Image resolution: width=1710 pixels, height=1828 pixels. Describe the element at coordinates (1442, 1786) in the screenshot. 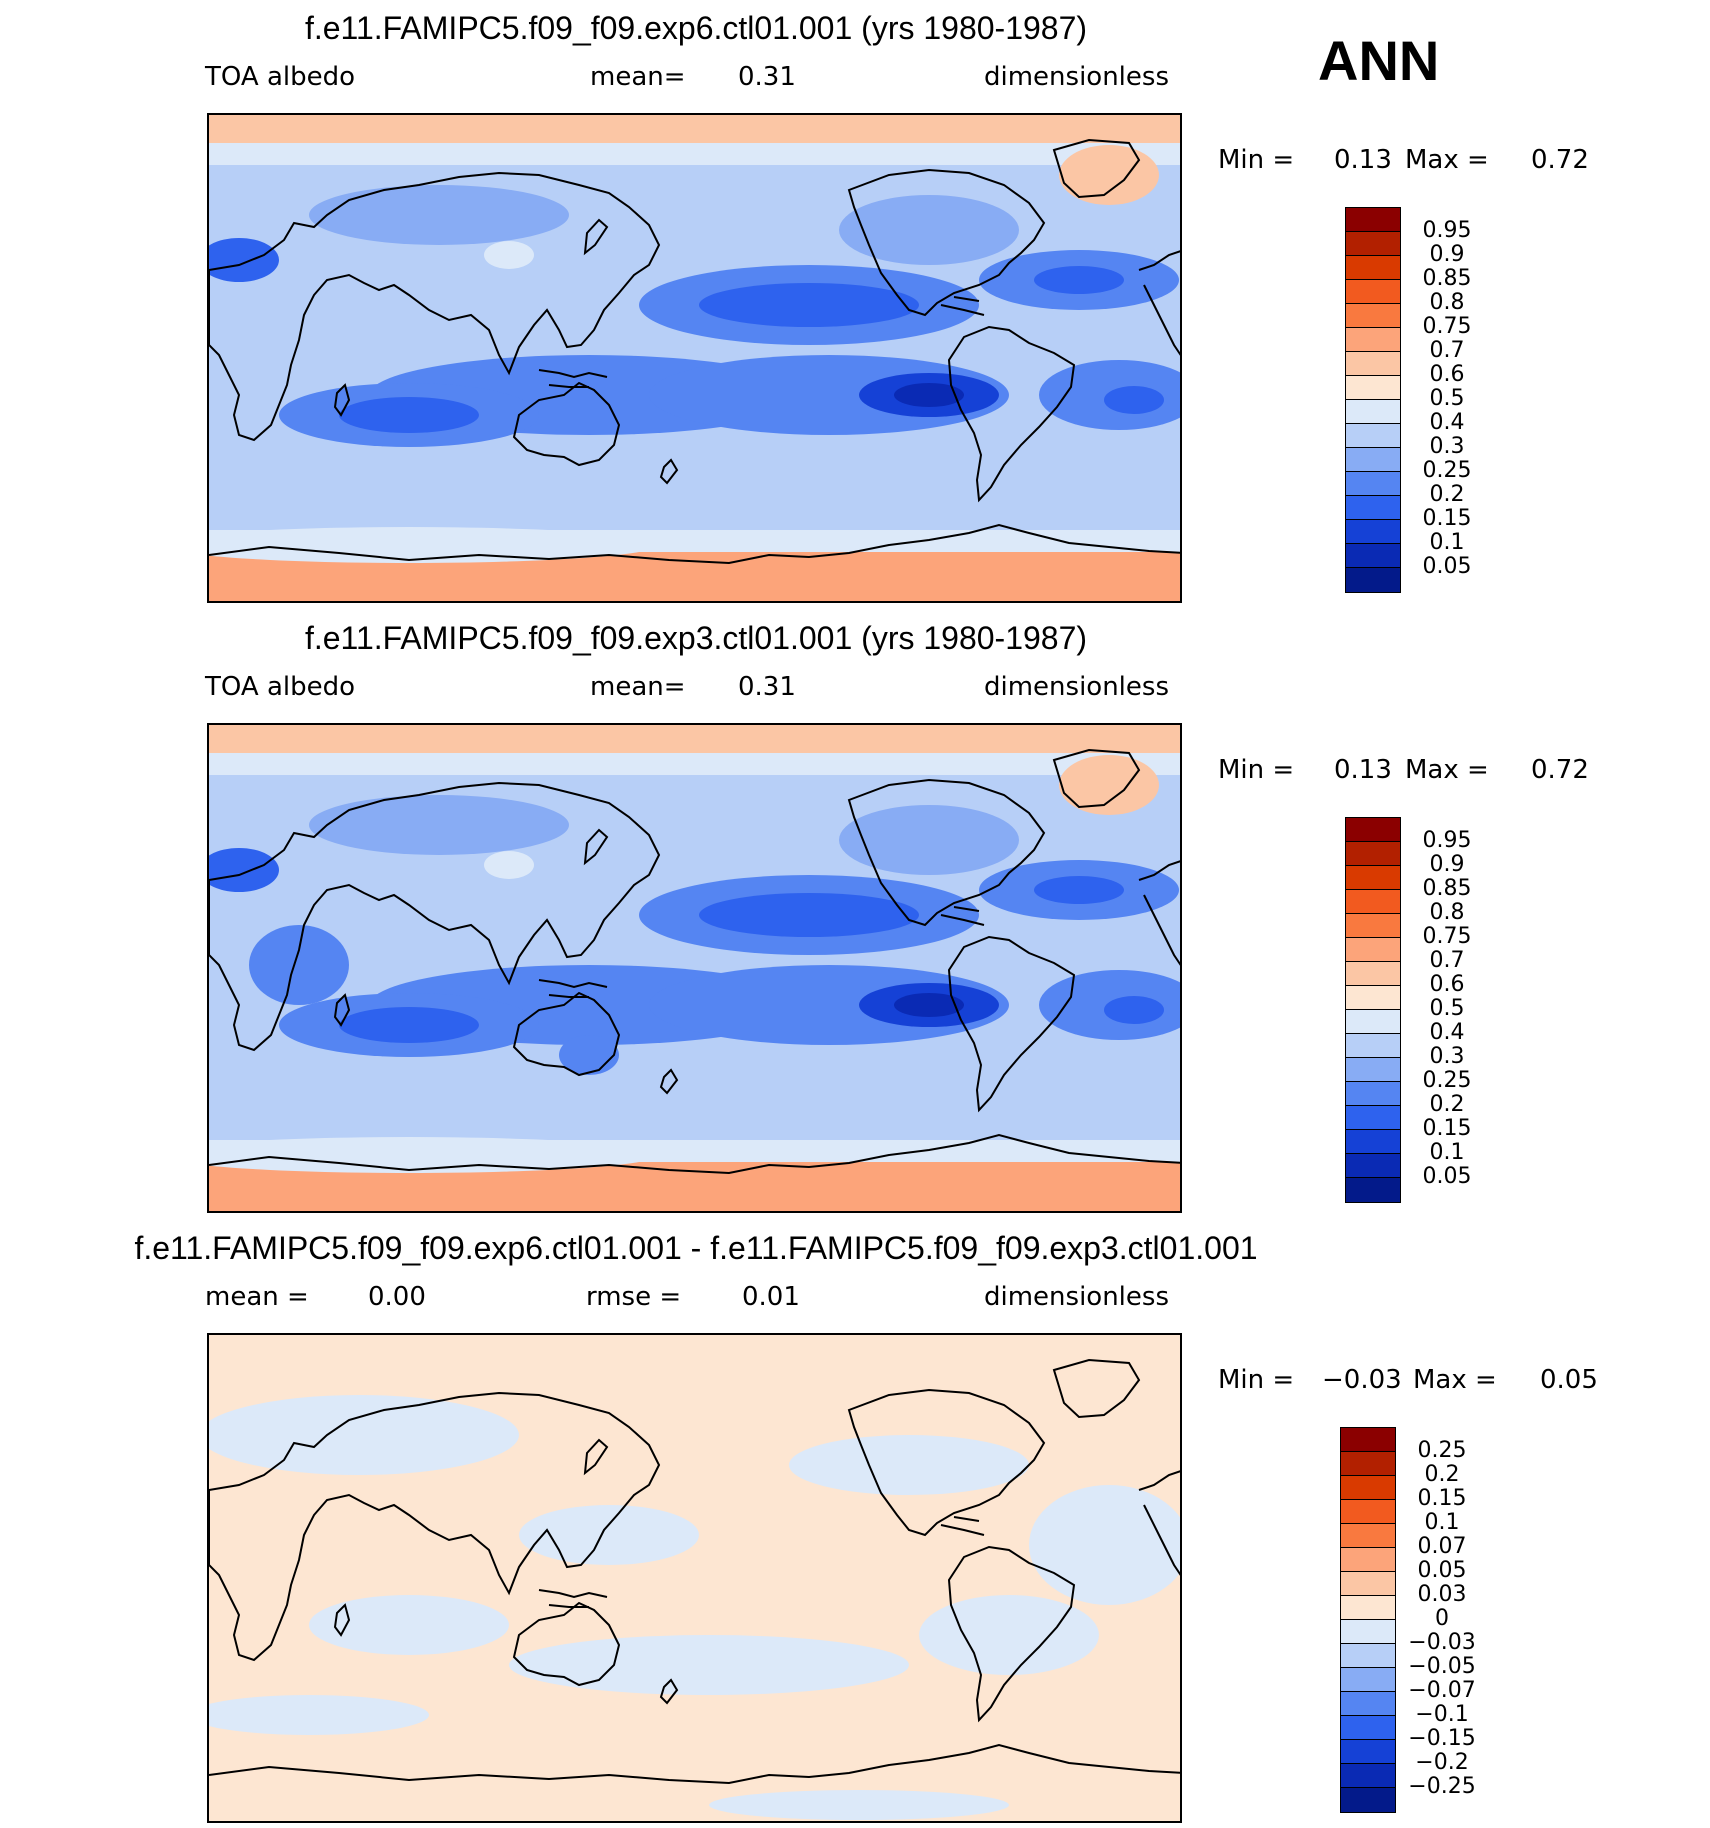

I see `colorbar-label: −0.25` at that location.